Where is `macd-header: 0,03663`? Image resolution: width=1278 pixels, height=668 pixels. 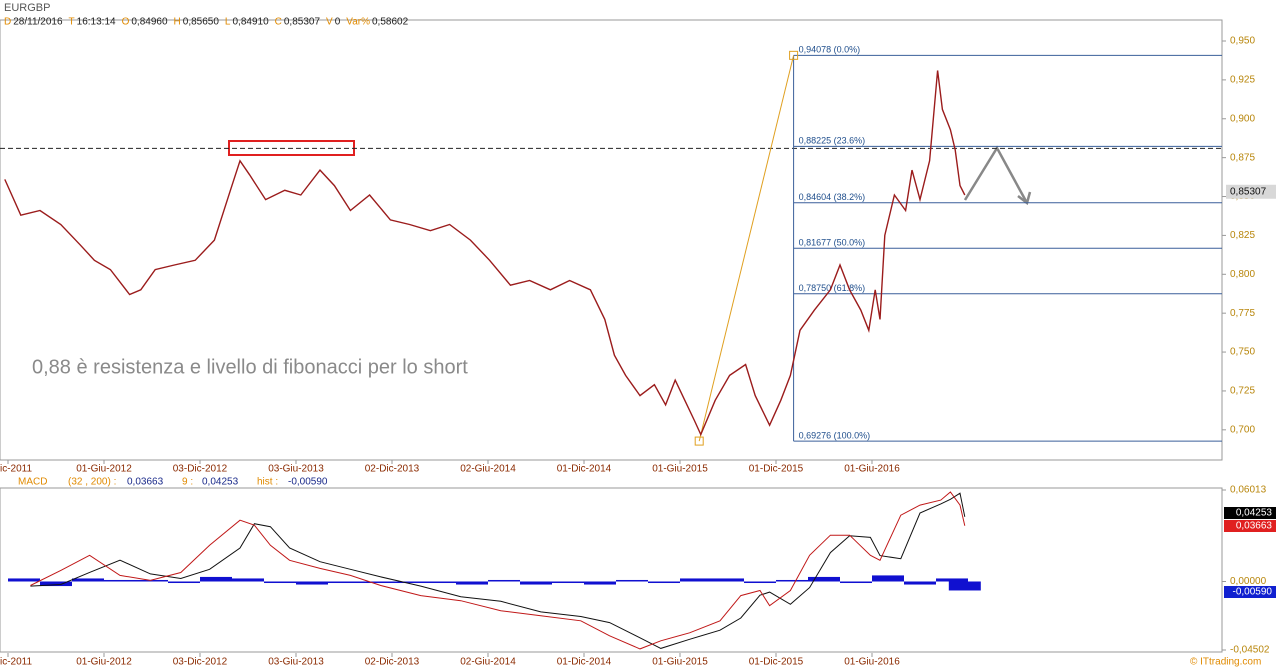 macd-header: 0,03663 is located at coordinates (145, 482).